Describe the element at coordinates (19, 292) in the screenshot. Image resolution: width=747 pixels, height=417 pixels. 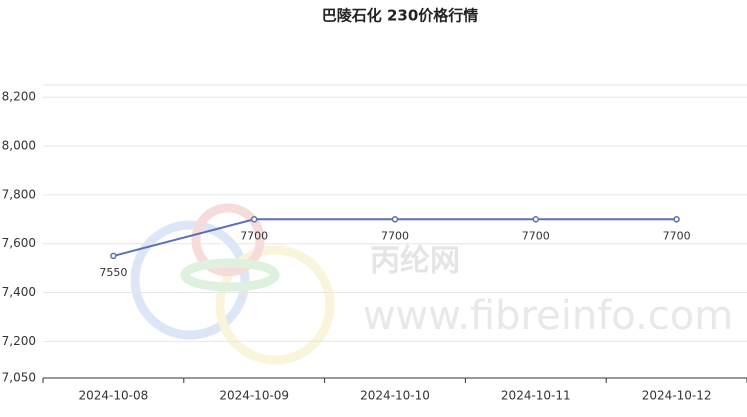
I see `y-tick-label: 7,400` at that location.